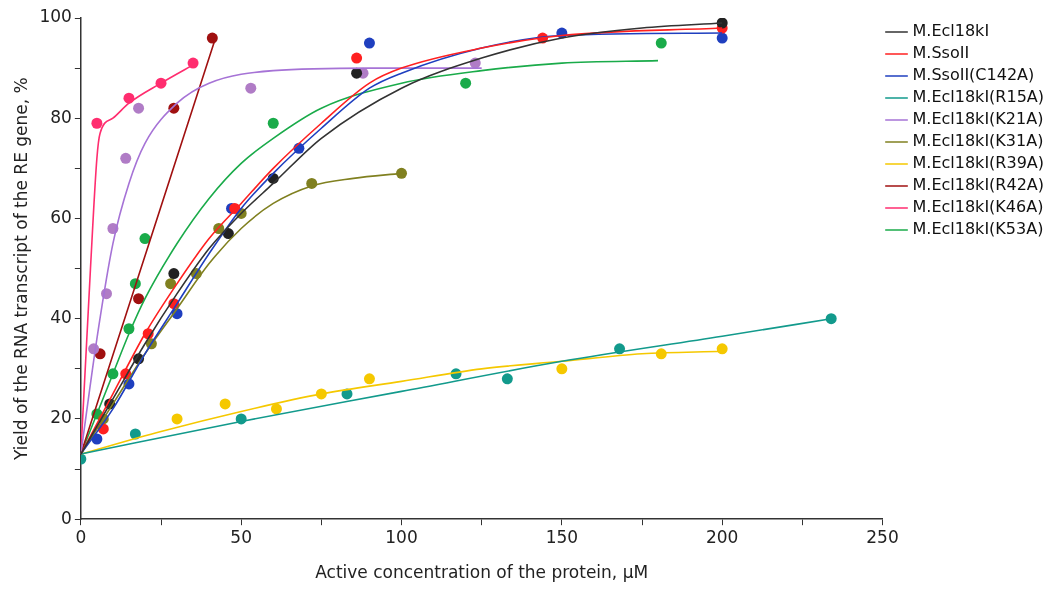 This screenshot has height=596, width=1060. I want to click on legend-label: M.Ecl18kI(K21A), so click(978, 119).